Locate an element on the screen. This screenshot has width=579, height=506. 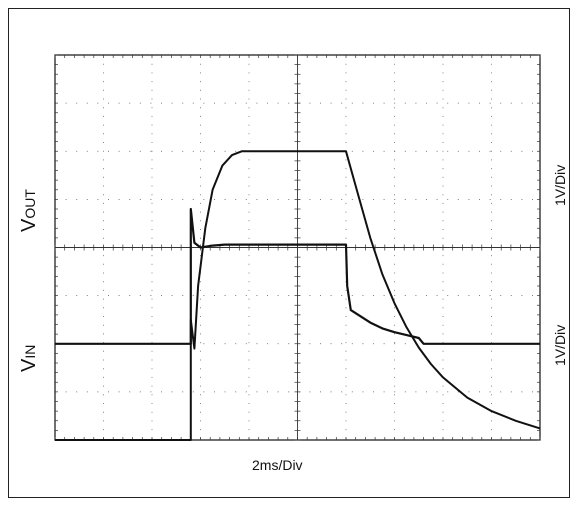
vin-scale-label: 1V/Div is located at coordinates (560, 345).